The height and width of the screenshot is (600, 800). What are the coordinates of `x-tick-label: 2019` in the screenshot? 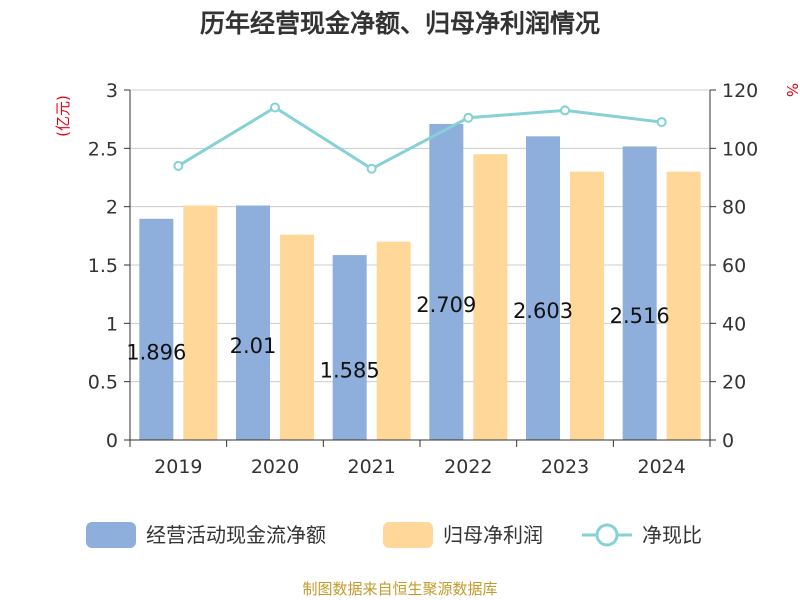 It's located at (178, 467).